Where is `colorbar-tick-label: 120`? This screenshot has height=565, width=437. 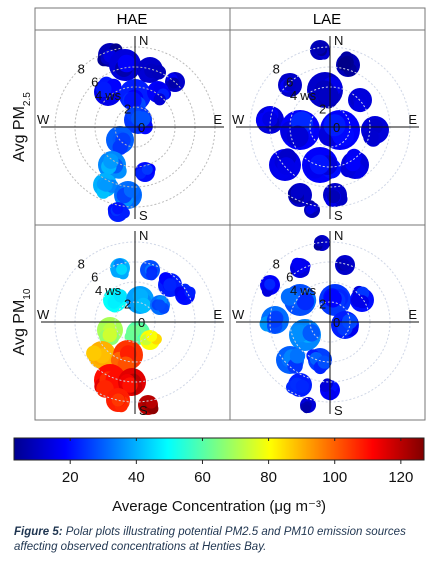 colorbar-tick-label: 120 is located at coordinates (400, 477).